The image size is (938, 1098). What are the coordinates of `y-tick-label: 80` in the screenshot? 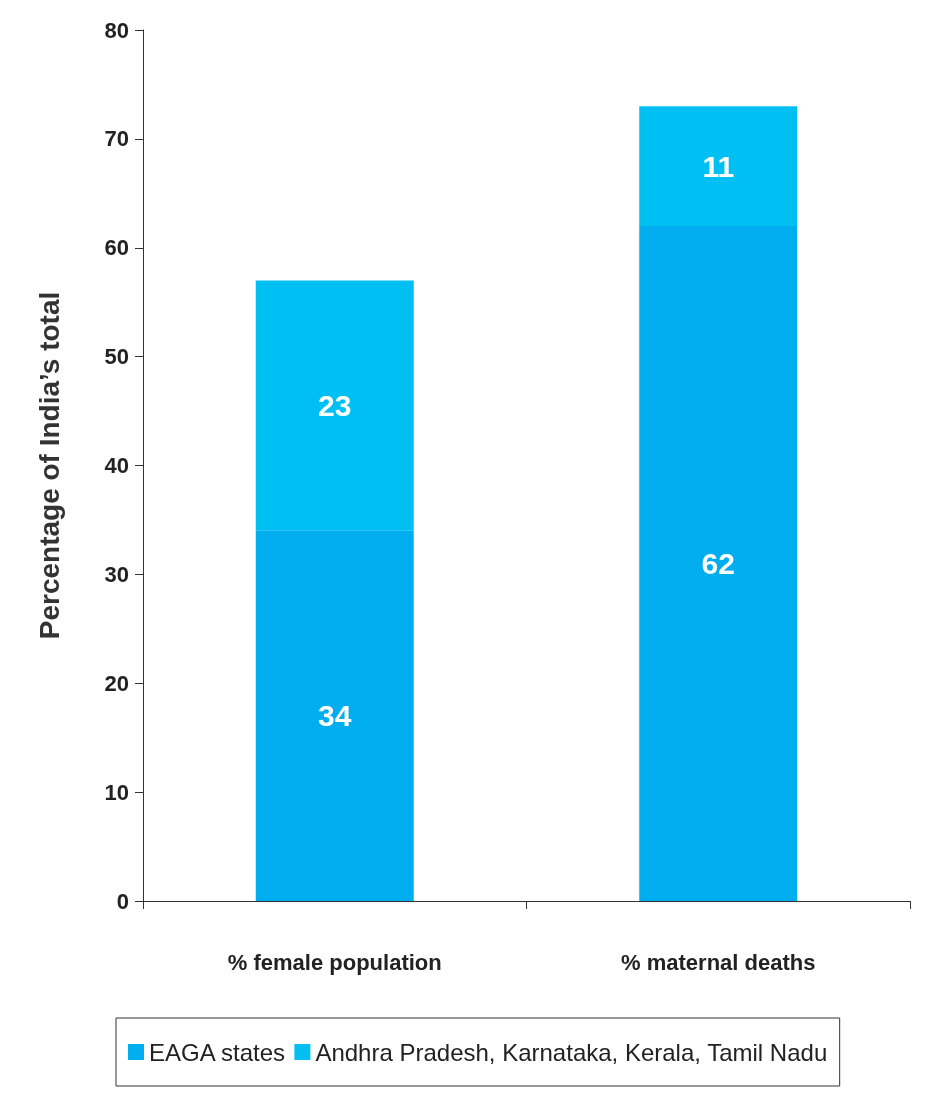 It's located at (116, 30).